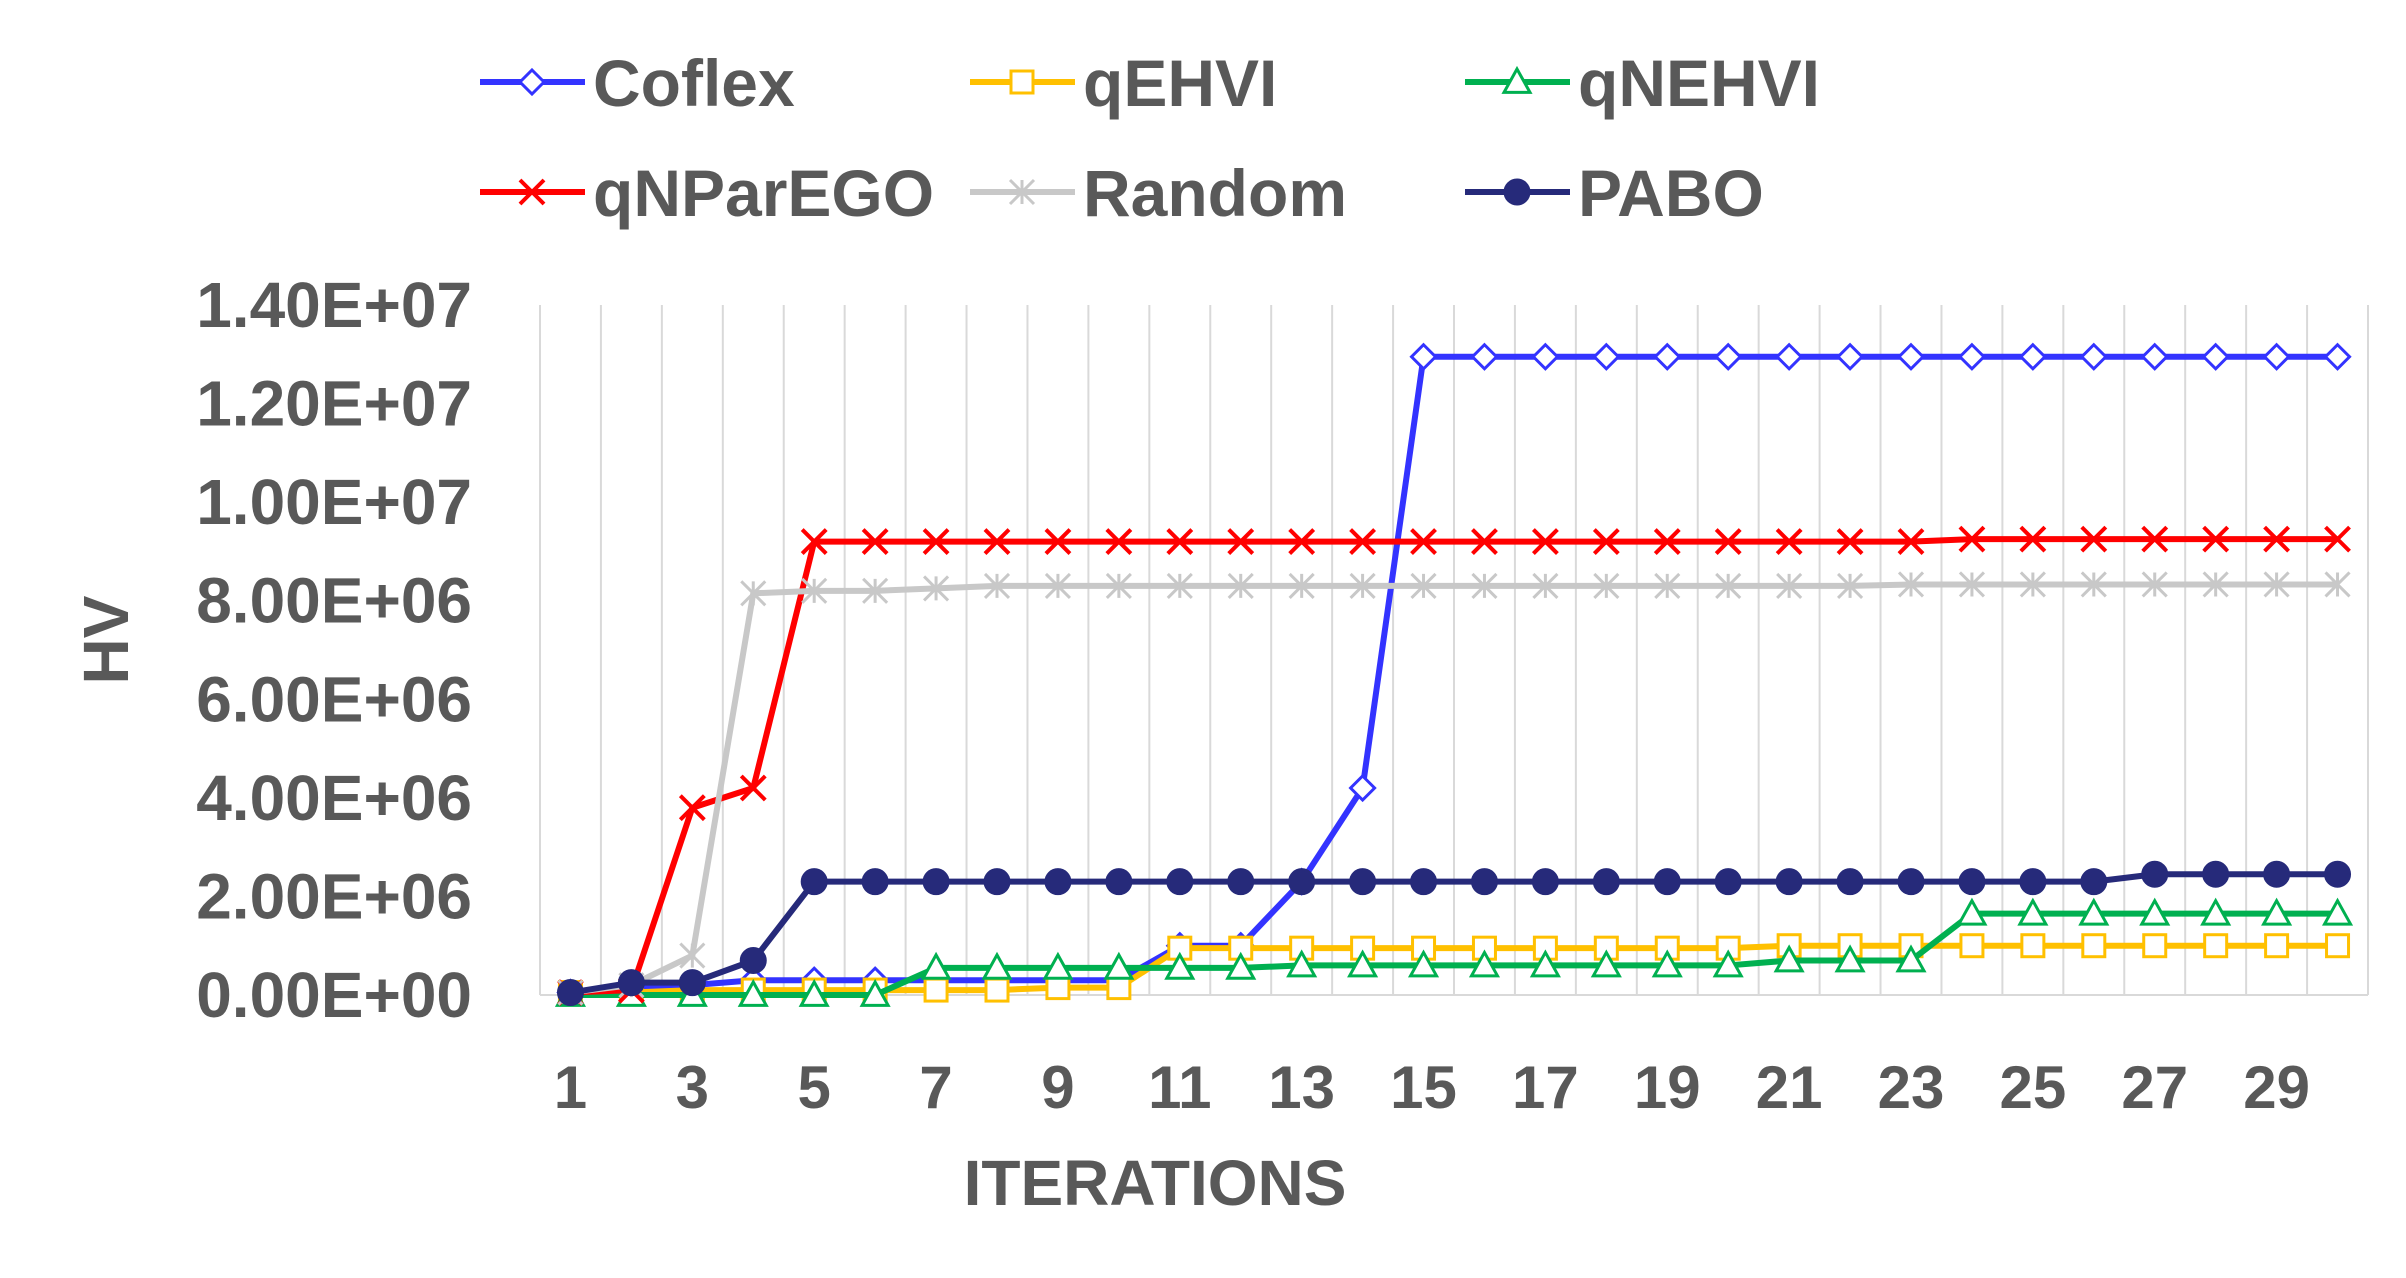  What do you see at coordinates (2032, 1087) in the screenshot?
I see `x-tick-label: 25` at bounding box center [2032, 1087].